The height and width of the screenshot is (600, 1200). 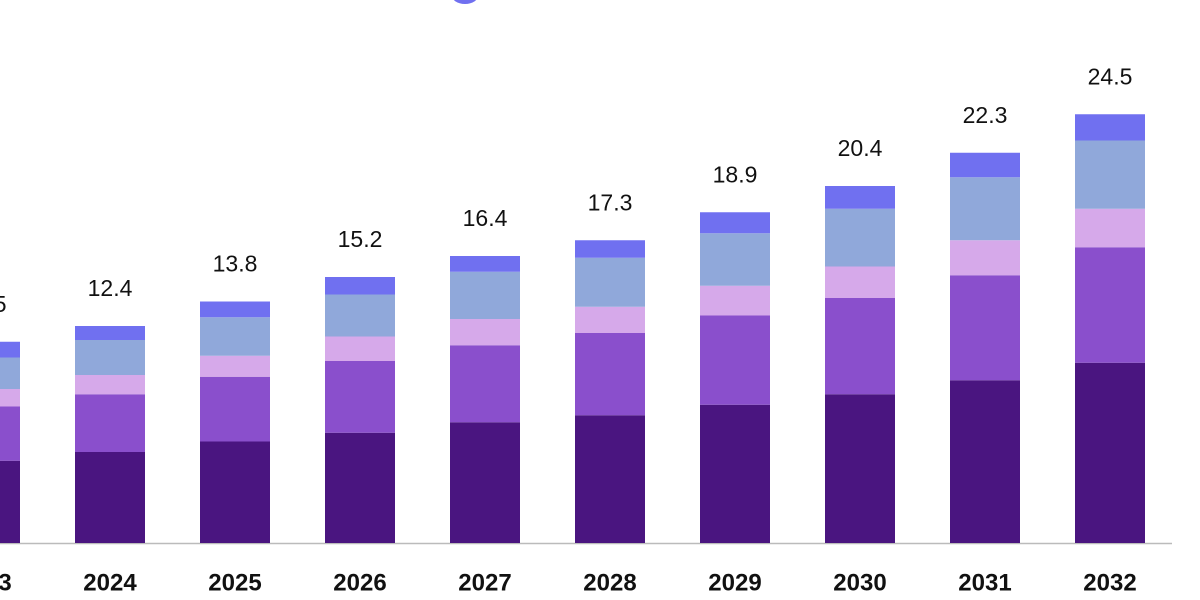 I want to click on total-label: 13.8, so click(x=235, y=264).